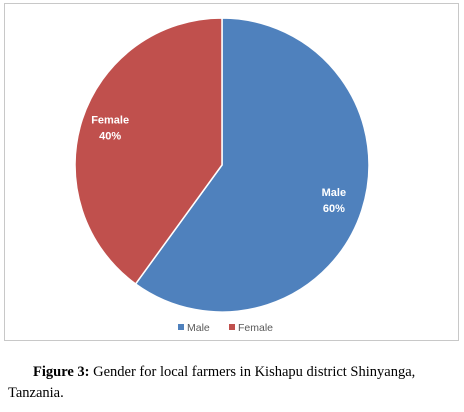  I want to click on slice-label: Female, so click(110, 121).